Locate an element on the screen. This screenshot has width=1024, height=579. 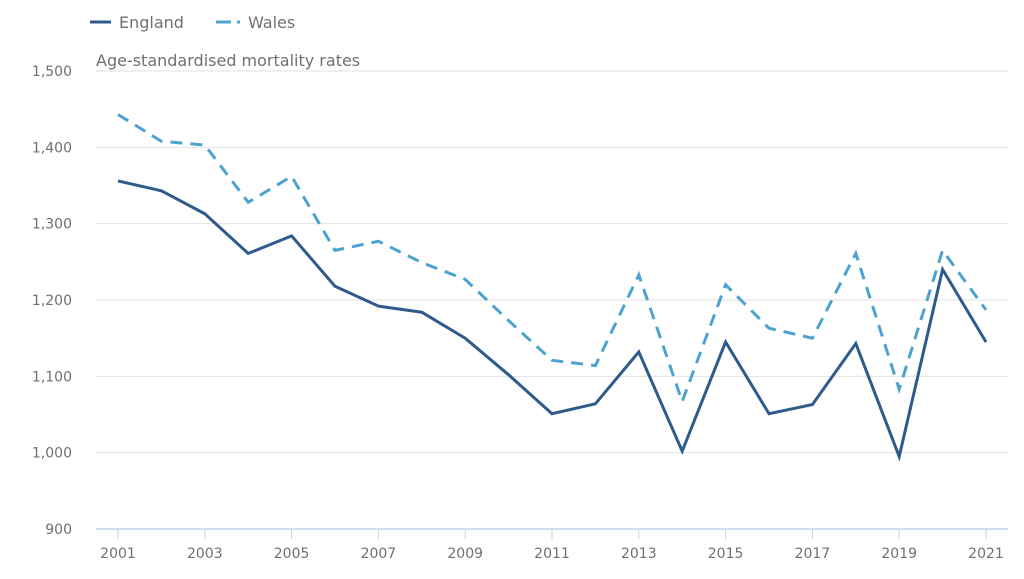
x-tick-label: 2013 is located at coordinates (639, 554).